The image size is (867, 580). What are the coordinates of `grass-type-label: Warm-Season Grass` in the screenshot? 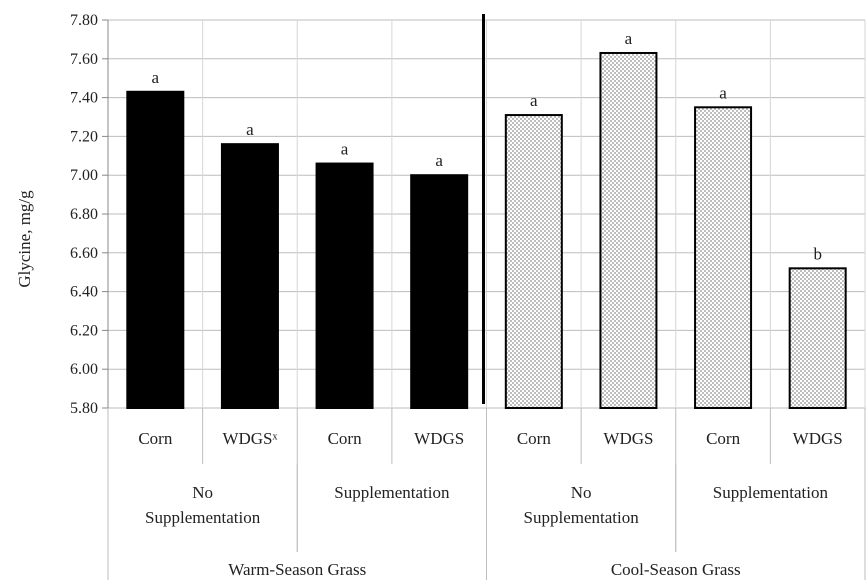 It's located at (297, 569).